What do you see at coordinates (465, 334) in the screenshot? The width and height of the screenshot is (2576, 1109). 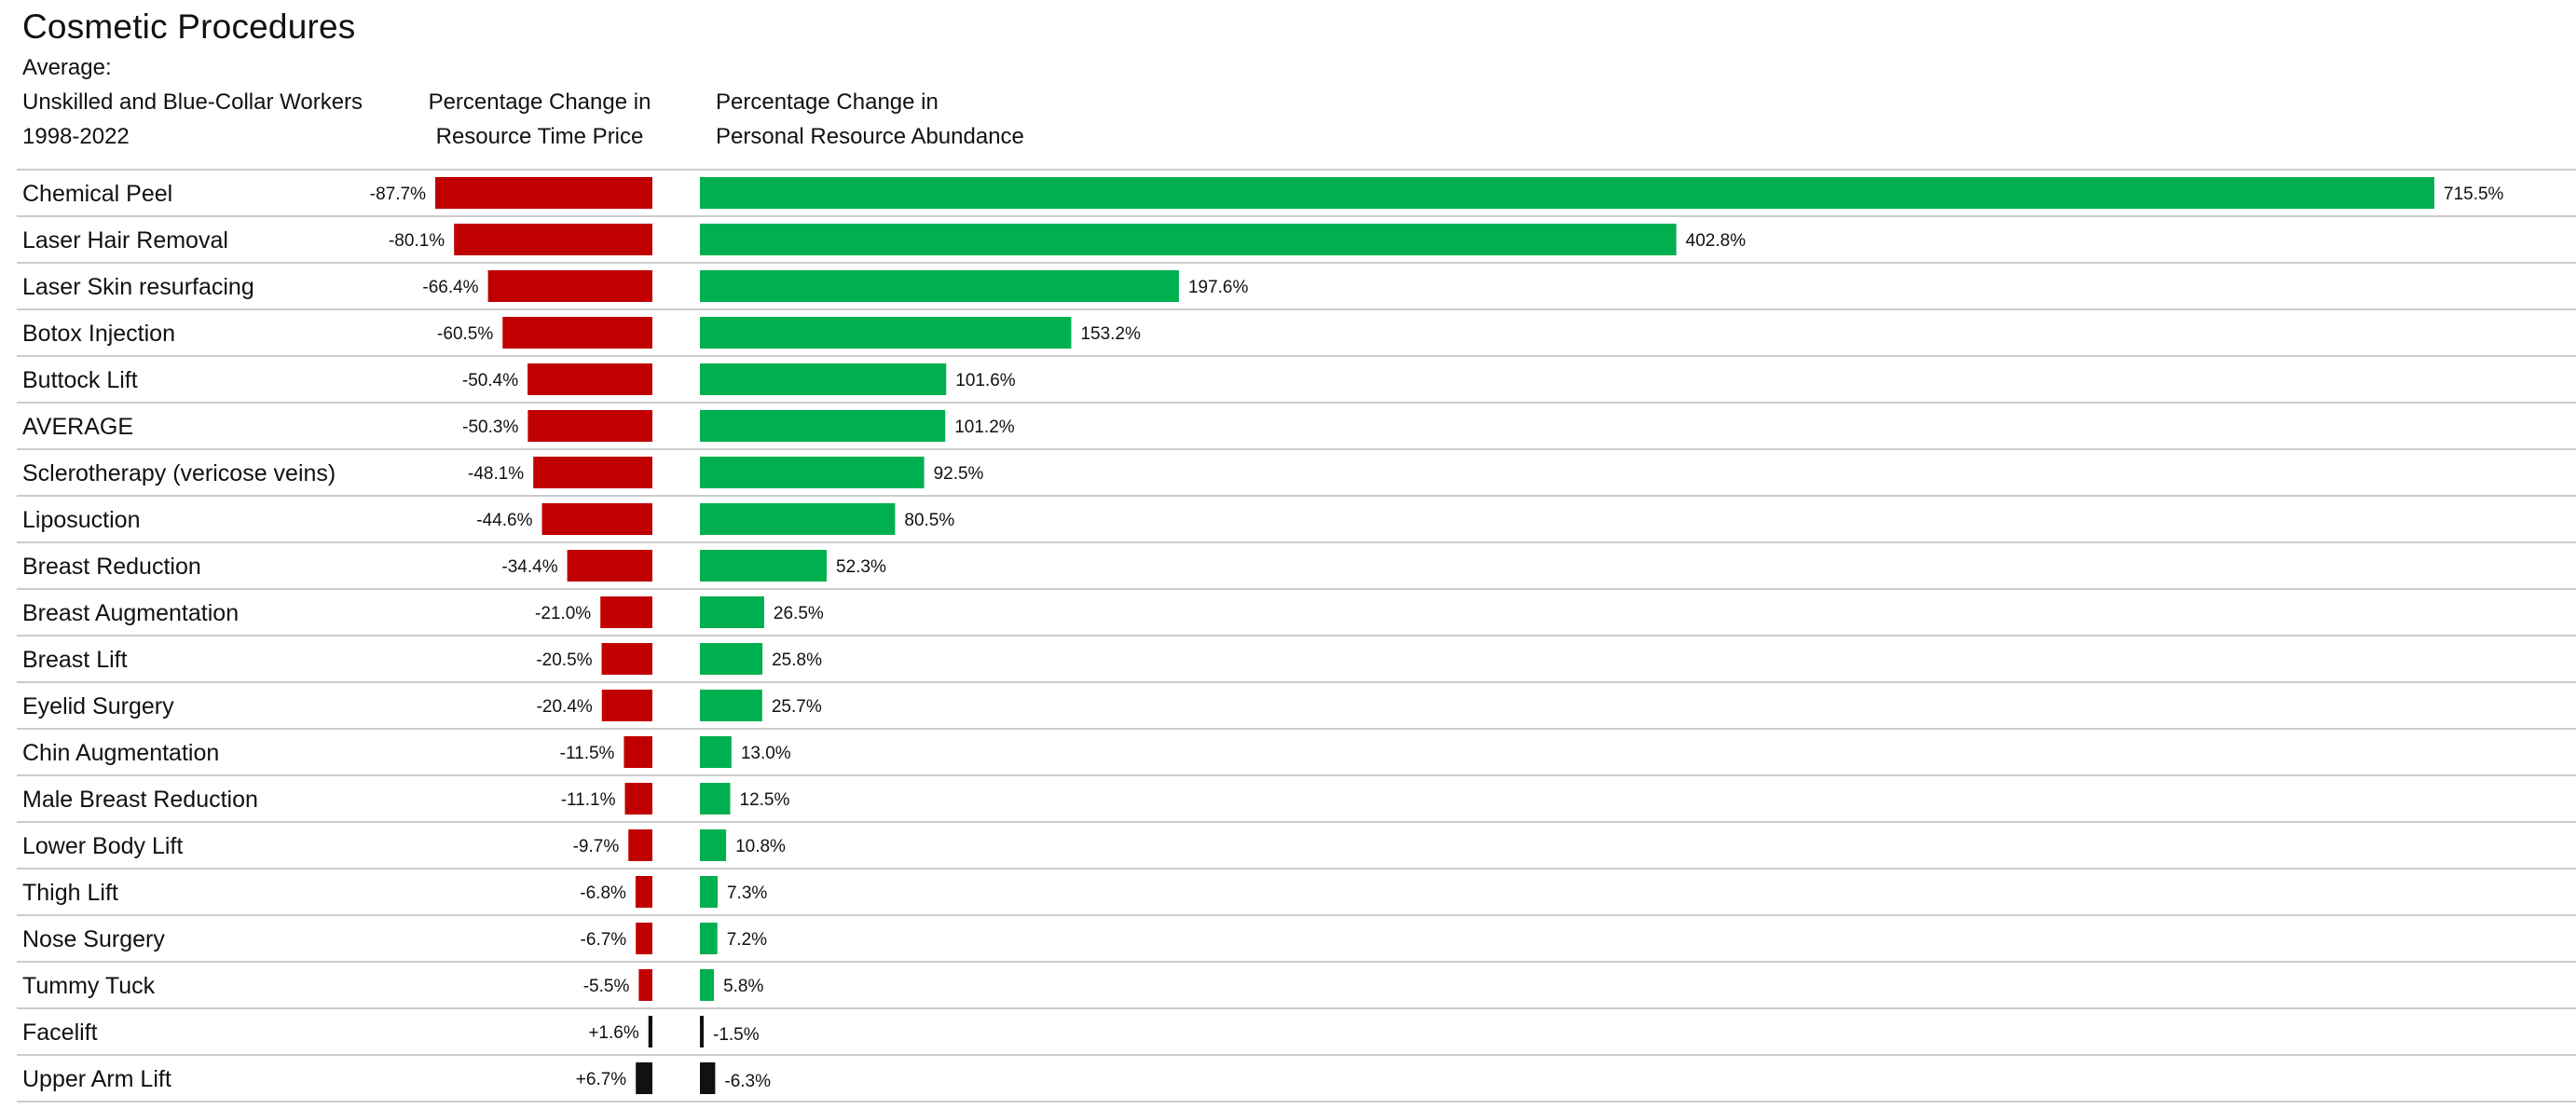 I see `time-price-value-label: -60.5%` at bounding box center [465, 334].